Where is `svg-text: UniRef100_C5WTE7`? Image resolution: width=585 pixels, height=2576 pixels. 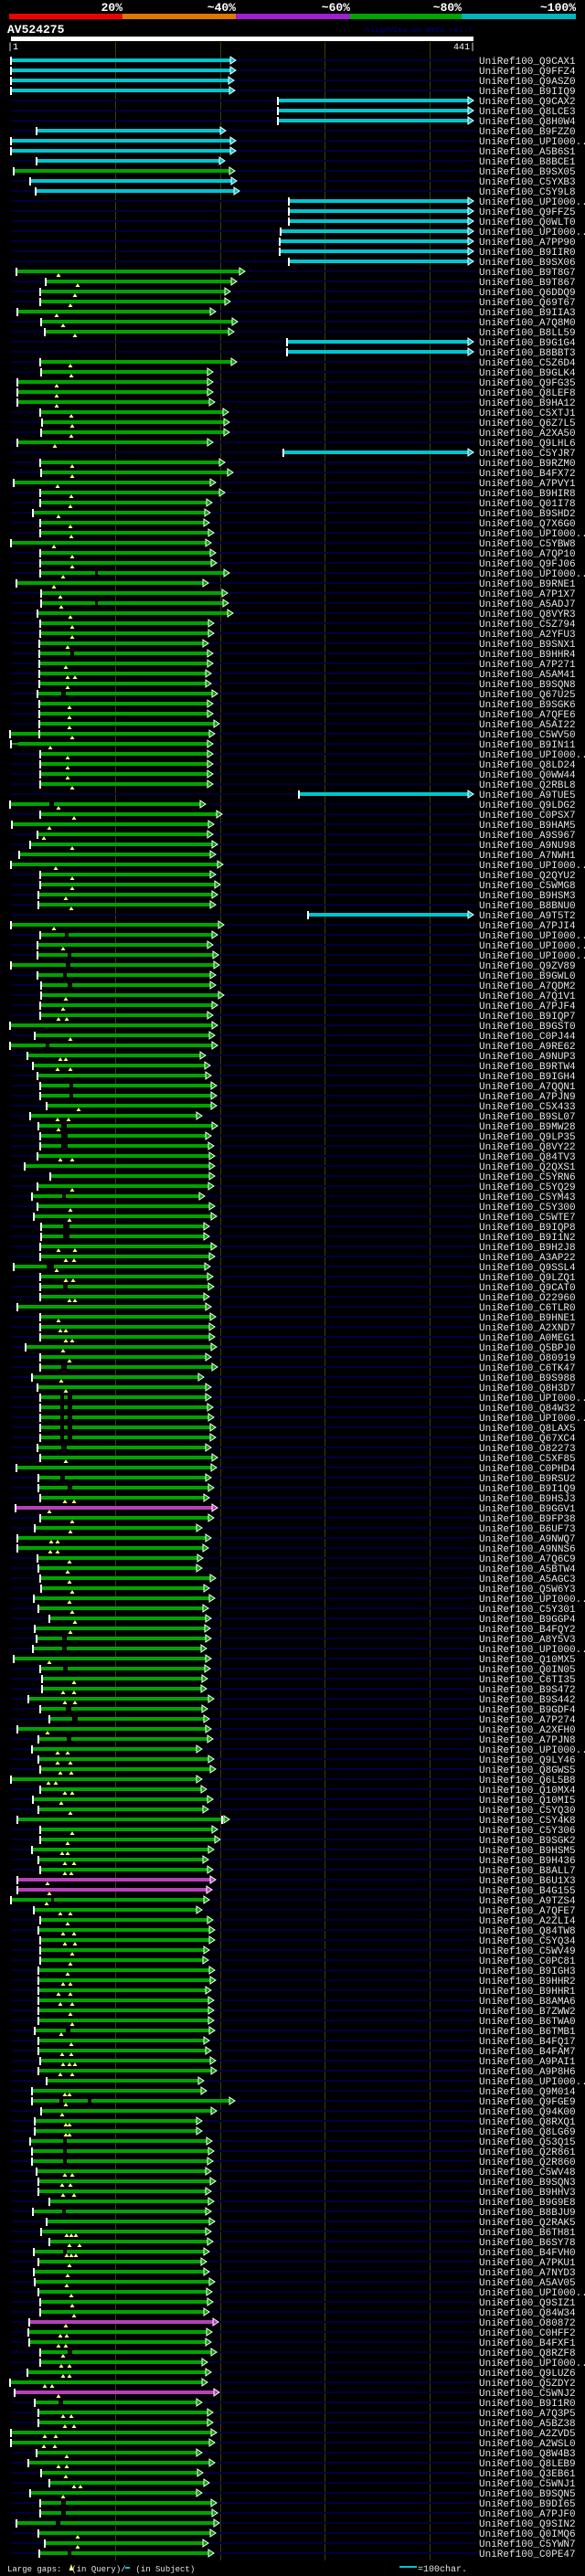 svg-text: UniRef100_C5WTE7 is located at coordinates (528, 1218).